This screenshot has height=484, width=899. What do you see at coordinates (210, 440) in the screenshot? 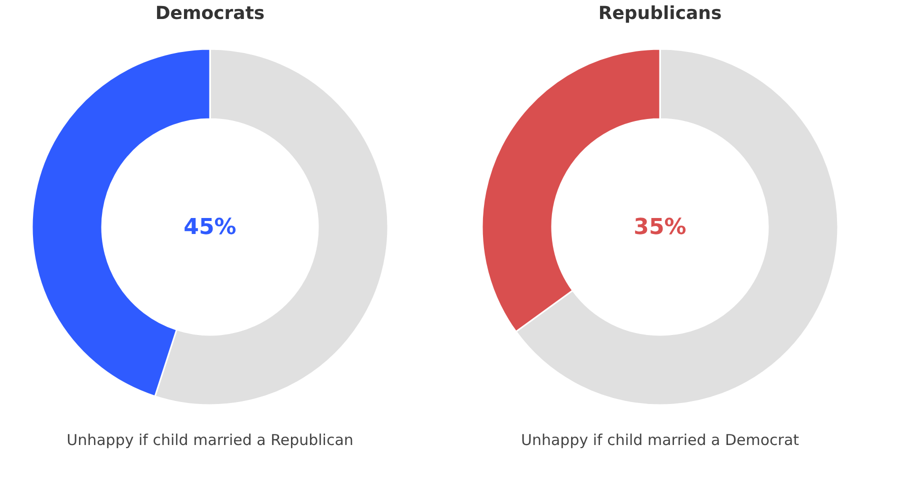
I see `text: Unhappy if child married a Republican` at bounding box center [210, 440].